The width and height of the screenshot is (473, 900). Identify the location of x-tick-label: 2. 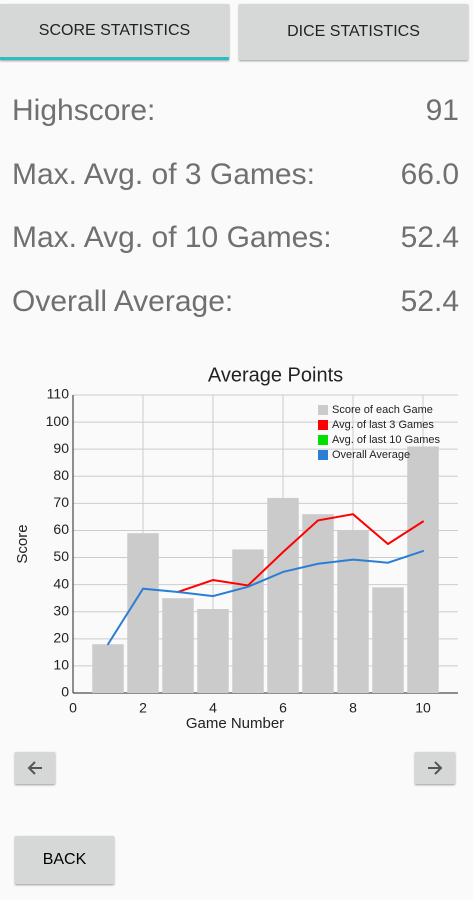
(143, 708).